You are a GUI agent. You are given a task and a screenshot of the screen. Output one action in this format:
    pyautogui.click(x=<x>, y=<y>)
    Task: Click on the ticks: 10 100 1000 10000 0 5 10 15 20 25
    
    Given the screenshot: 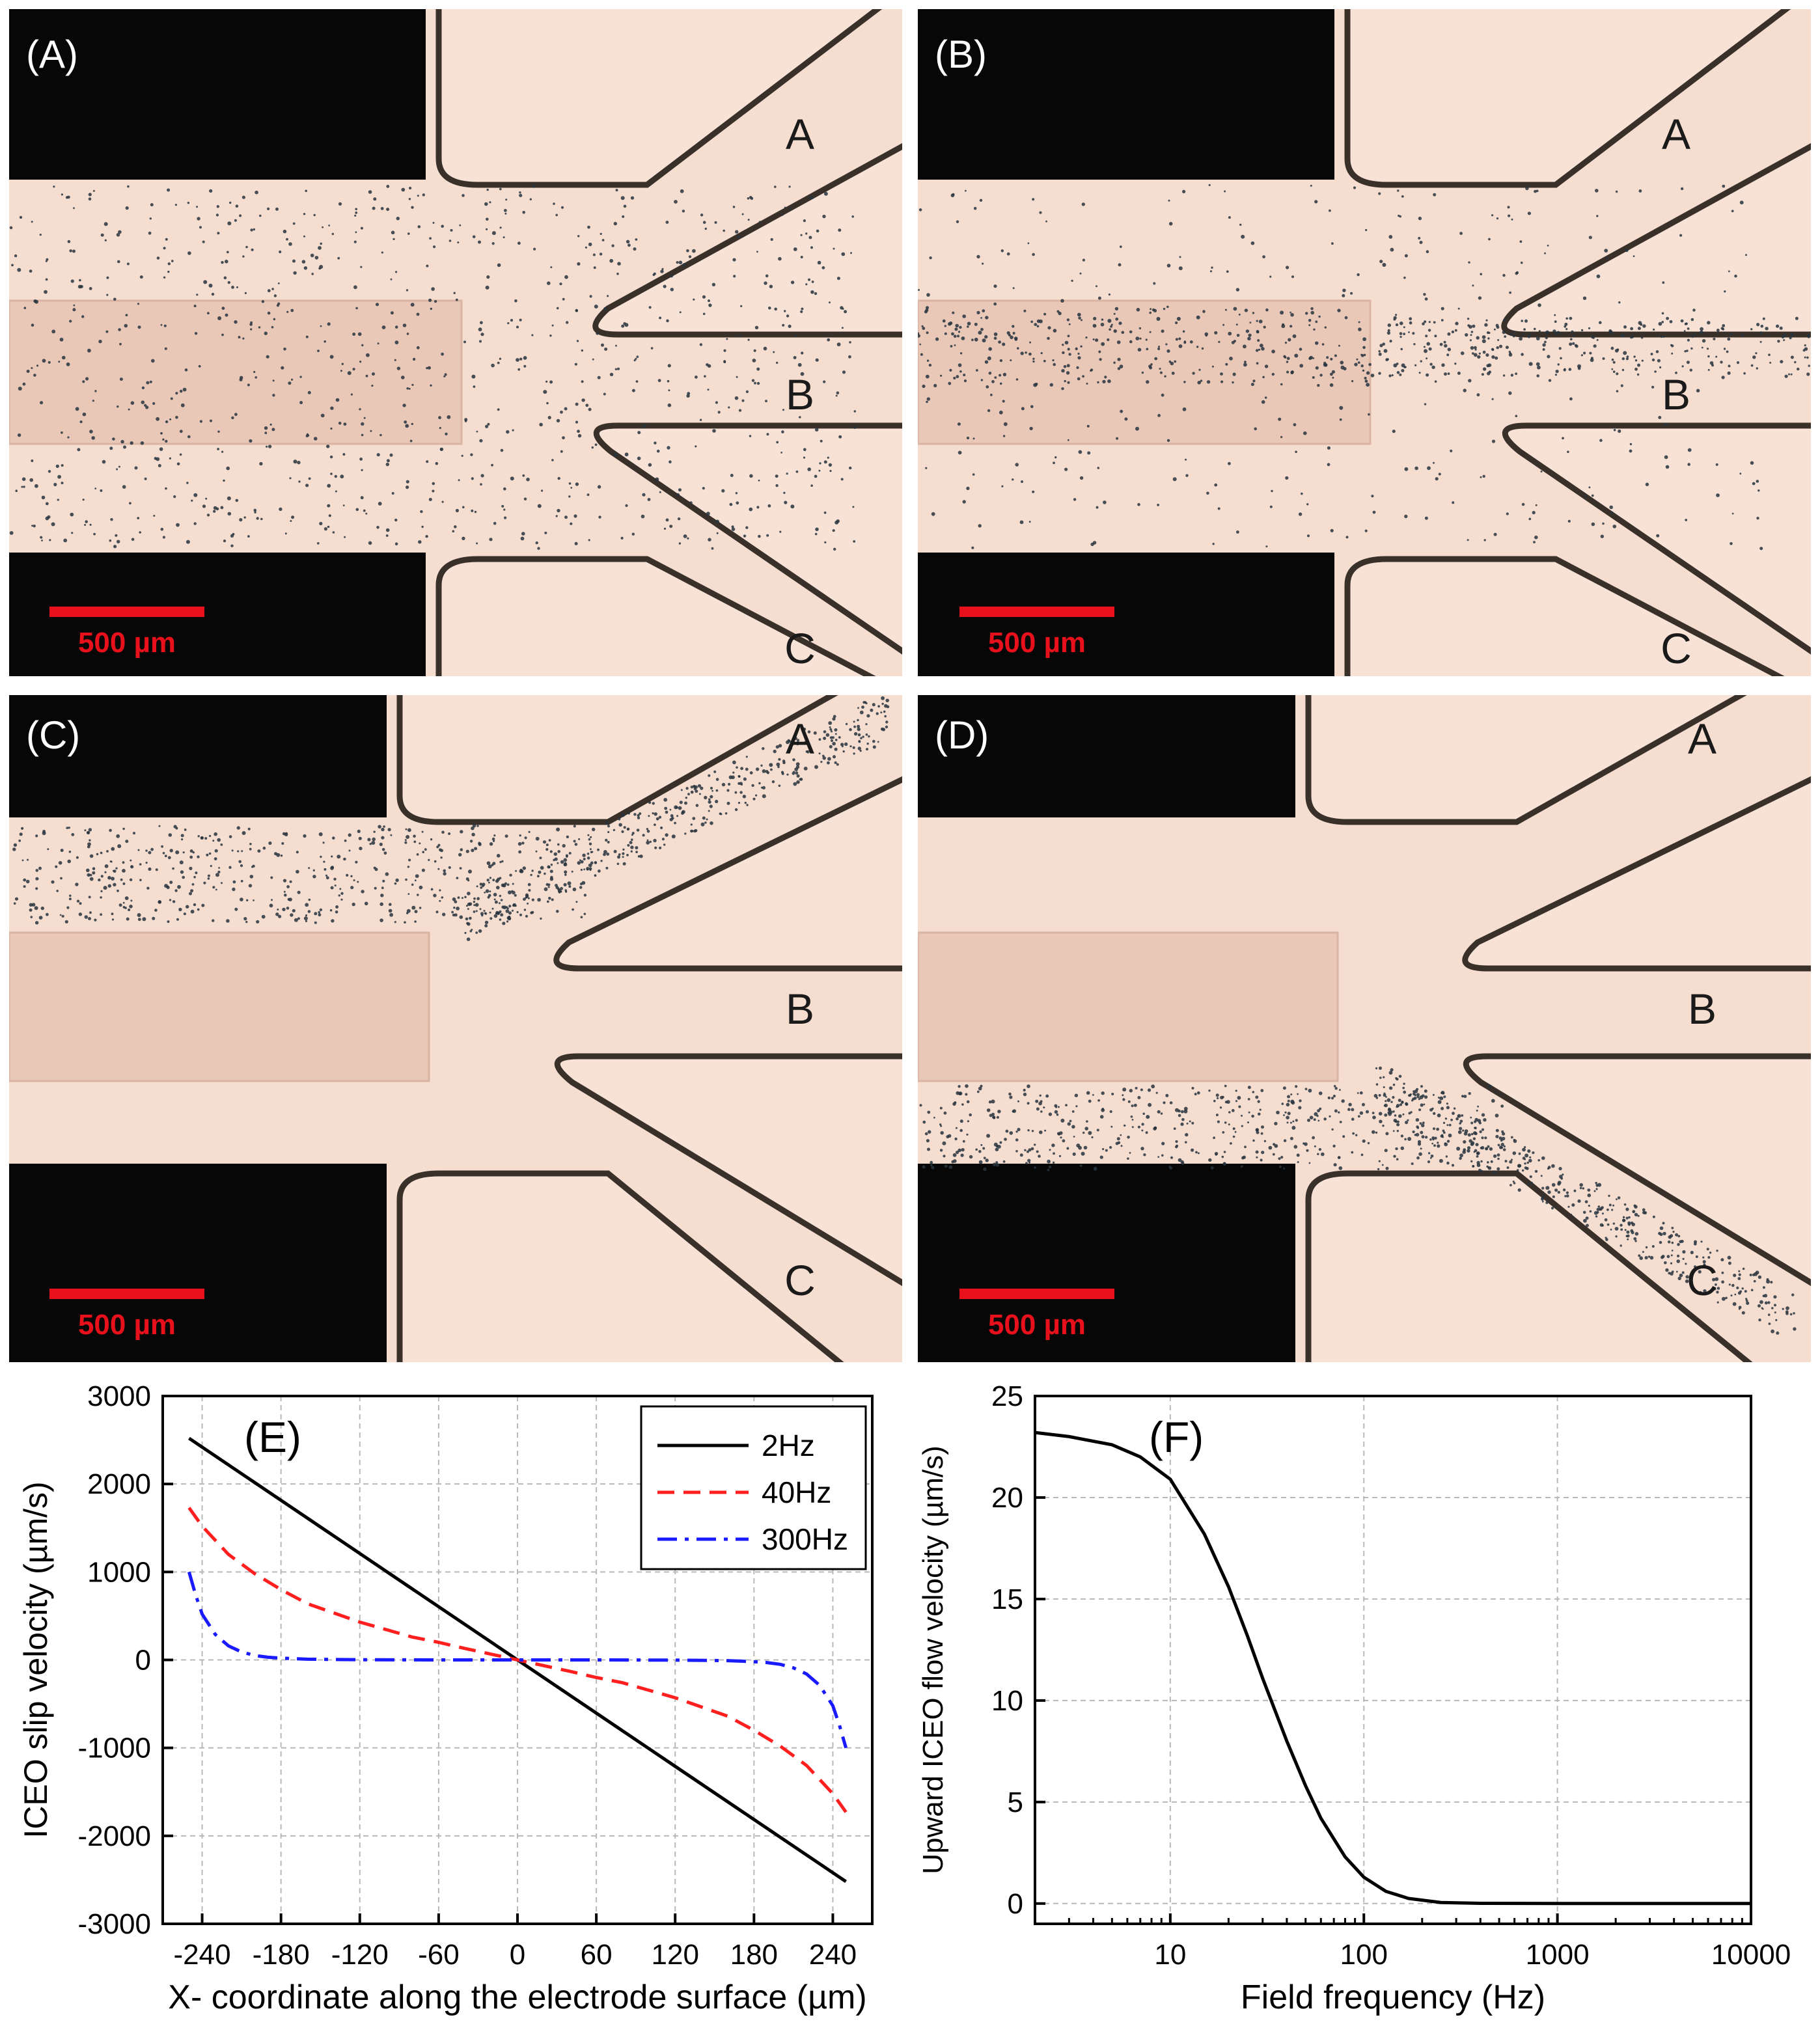 What is the action you would take?
    pyautogui.click(x=1391, y=1675)
    